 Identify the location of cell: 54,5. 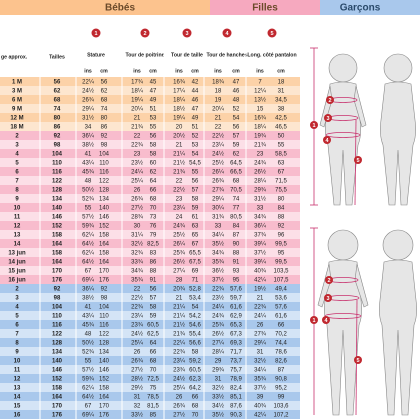
(195, 164).